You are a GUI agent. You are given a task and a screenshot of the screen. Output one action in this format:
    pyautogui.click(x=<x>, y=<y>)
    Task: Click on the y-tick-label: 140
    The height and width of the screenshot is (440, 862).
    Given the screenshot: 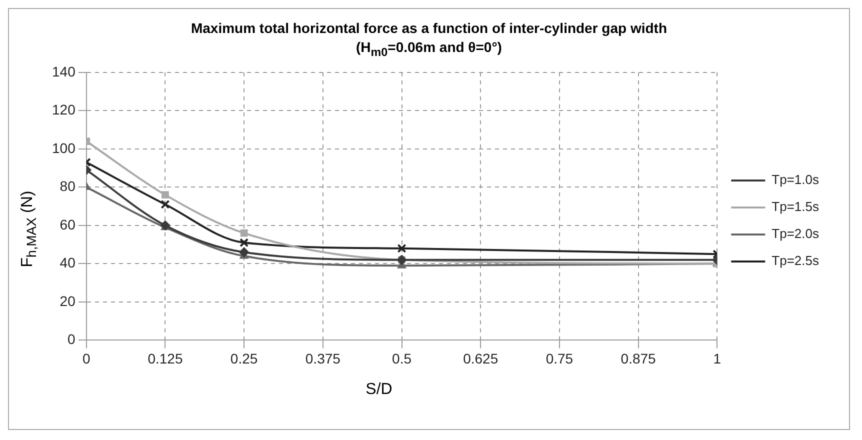 What is the action you would take?
    pyautogui.click(x=64, y=71)
    